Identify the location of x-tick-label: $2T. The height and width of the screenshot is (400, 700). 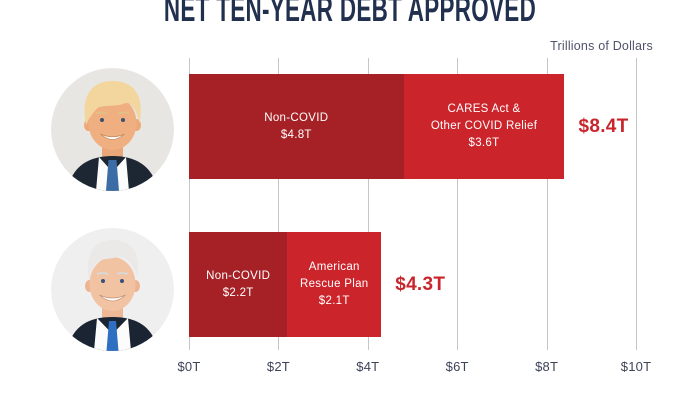
(278, 366).